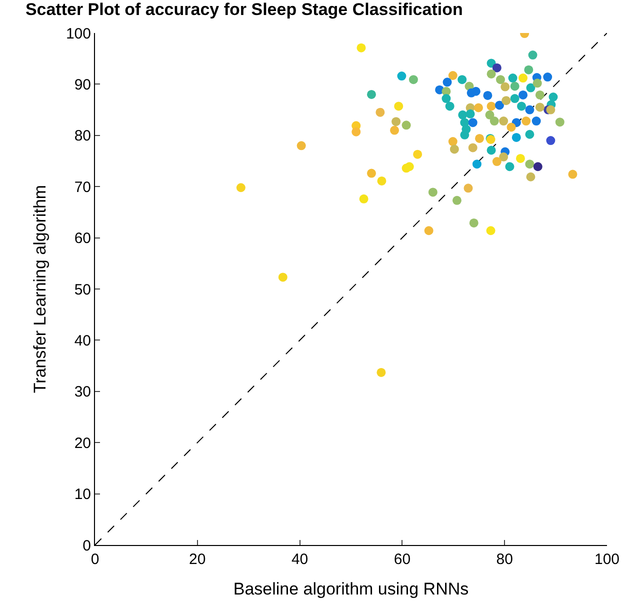 Image resolution: width=636 pixels, height=607 pixels. What do you see at coordinates (197, 559) in the screenshot?
I see `x-tick-label: 20` at bounding box center [197, 559].